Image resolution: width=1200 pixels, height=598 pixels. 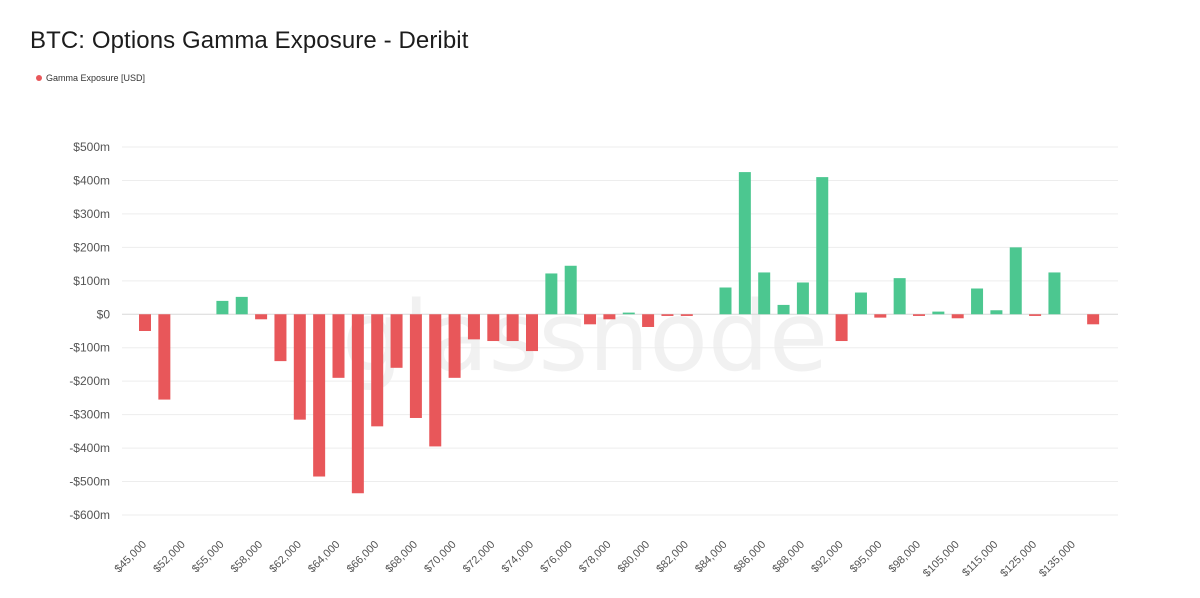 What do you see at coordinates (89, 348) in the screenshot?
I see `y-tick-label: -$100m` at bounding box center [89, 348].